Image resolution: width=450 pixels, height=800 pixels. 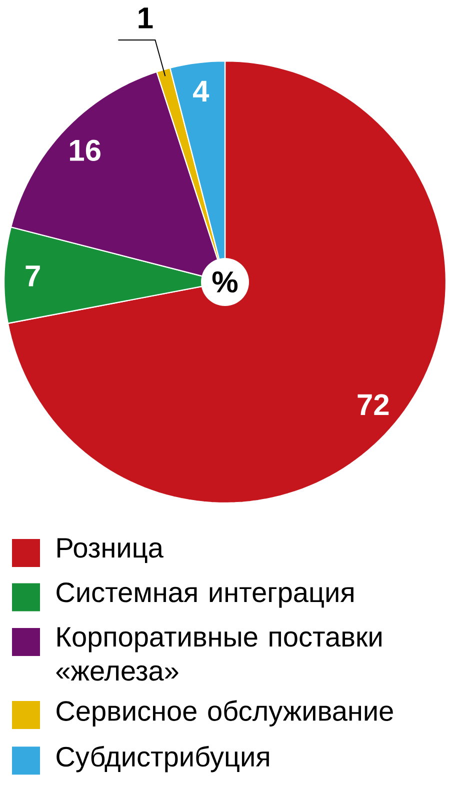 I want to click on legend-label: Субдистрибуция, so click(x=162, y=759).